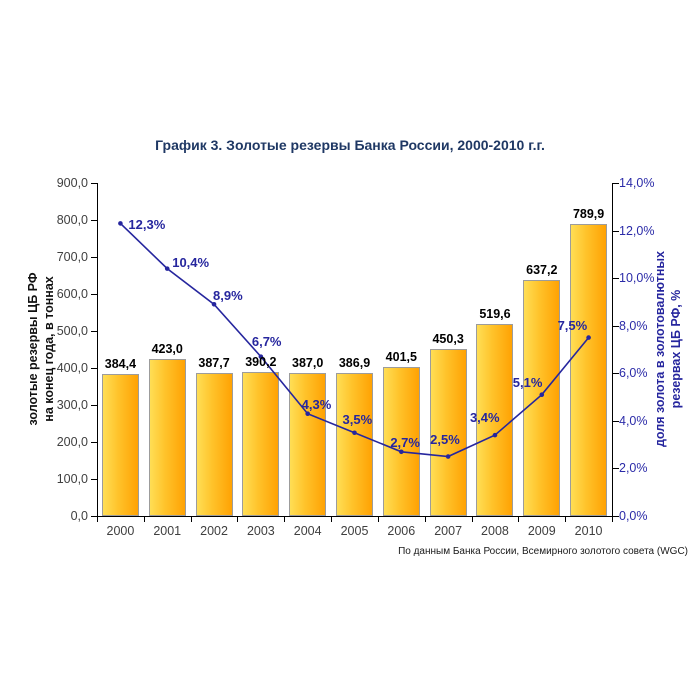 The height and width of the screenshot is (700, 700). I want to click on line-point-label: 10,4%, so click(191, 262).